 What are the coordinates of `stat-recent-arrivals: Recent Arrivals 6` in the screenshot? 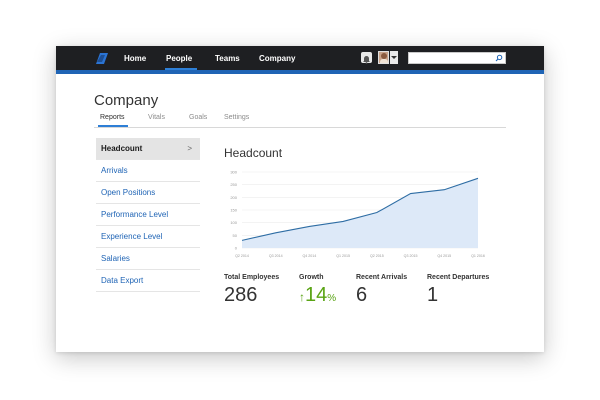 It's located at (381, 290).